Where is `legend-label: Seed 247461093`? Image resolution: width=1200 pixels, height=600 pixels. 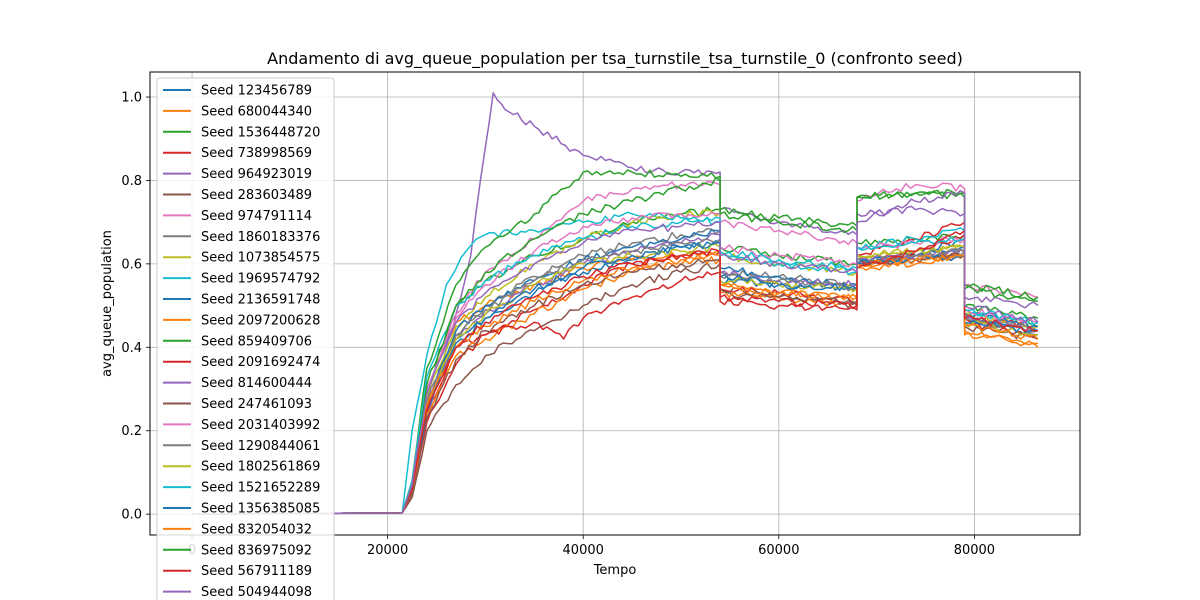
legend-label: Seed 247461093 is located at coordinates (256, 404).